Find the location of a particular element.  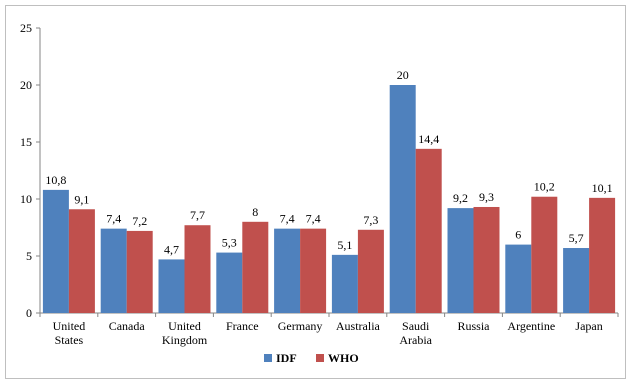

data-label-idf: 10,8 is located at coordinates (55, 180).